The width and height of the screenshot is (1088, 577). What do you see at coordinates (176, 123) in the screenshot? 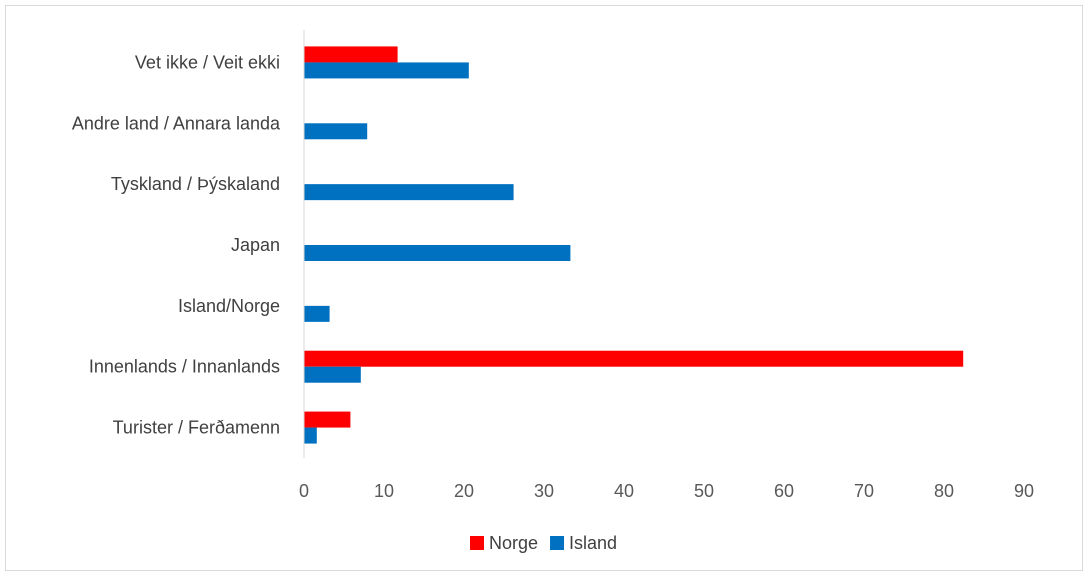
I see `category-label: Andre land / Annara landa` at bounding box center [176, 123].